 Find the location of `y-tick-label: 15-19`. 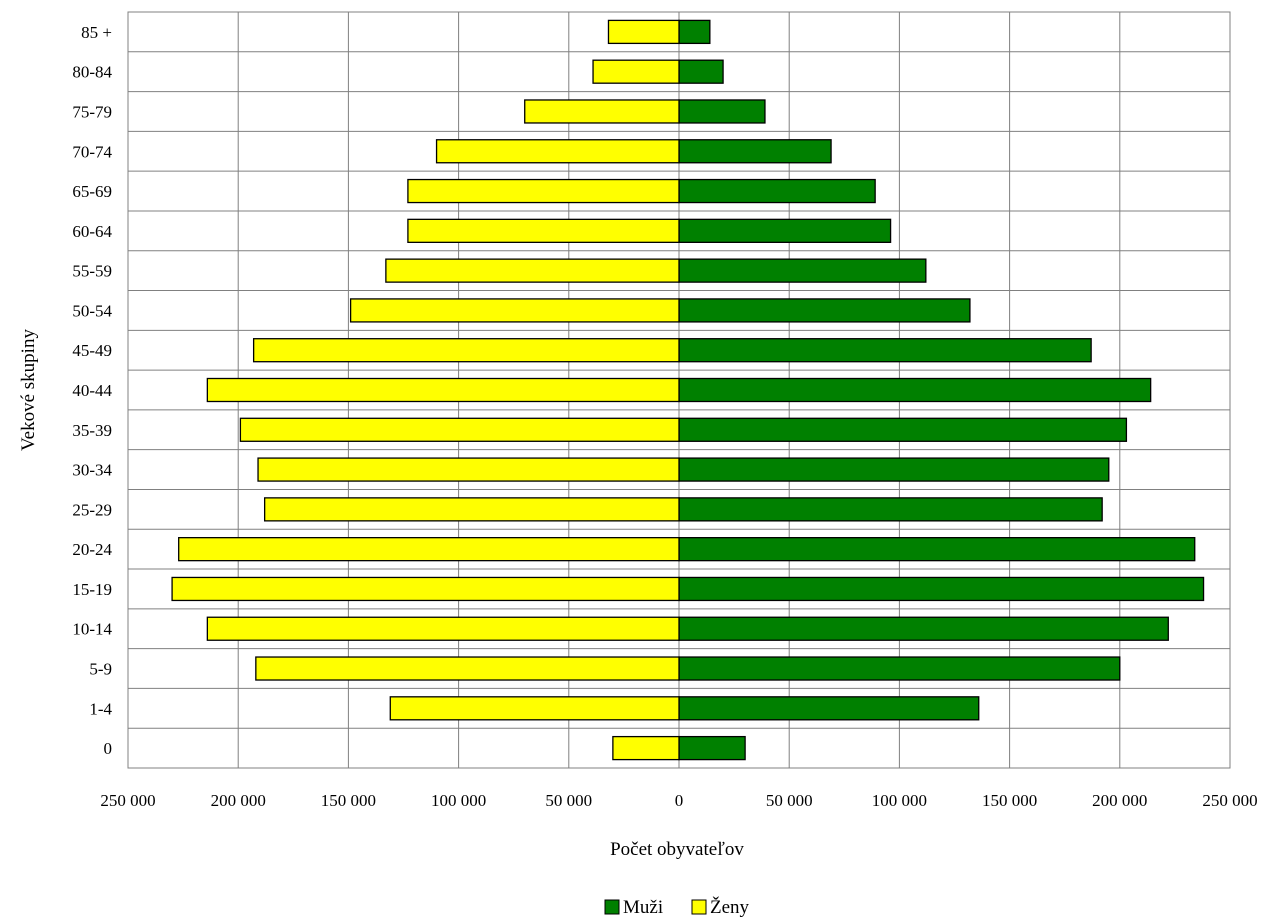

y-tick-label: 15-19 is located at coordinates (92, 589).